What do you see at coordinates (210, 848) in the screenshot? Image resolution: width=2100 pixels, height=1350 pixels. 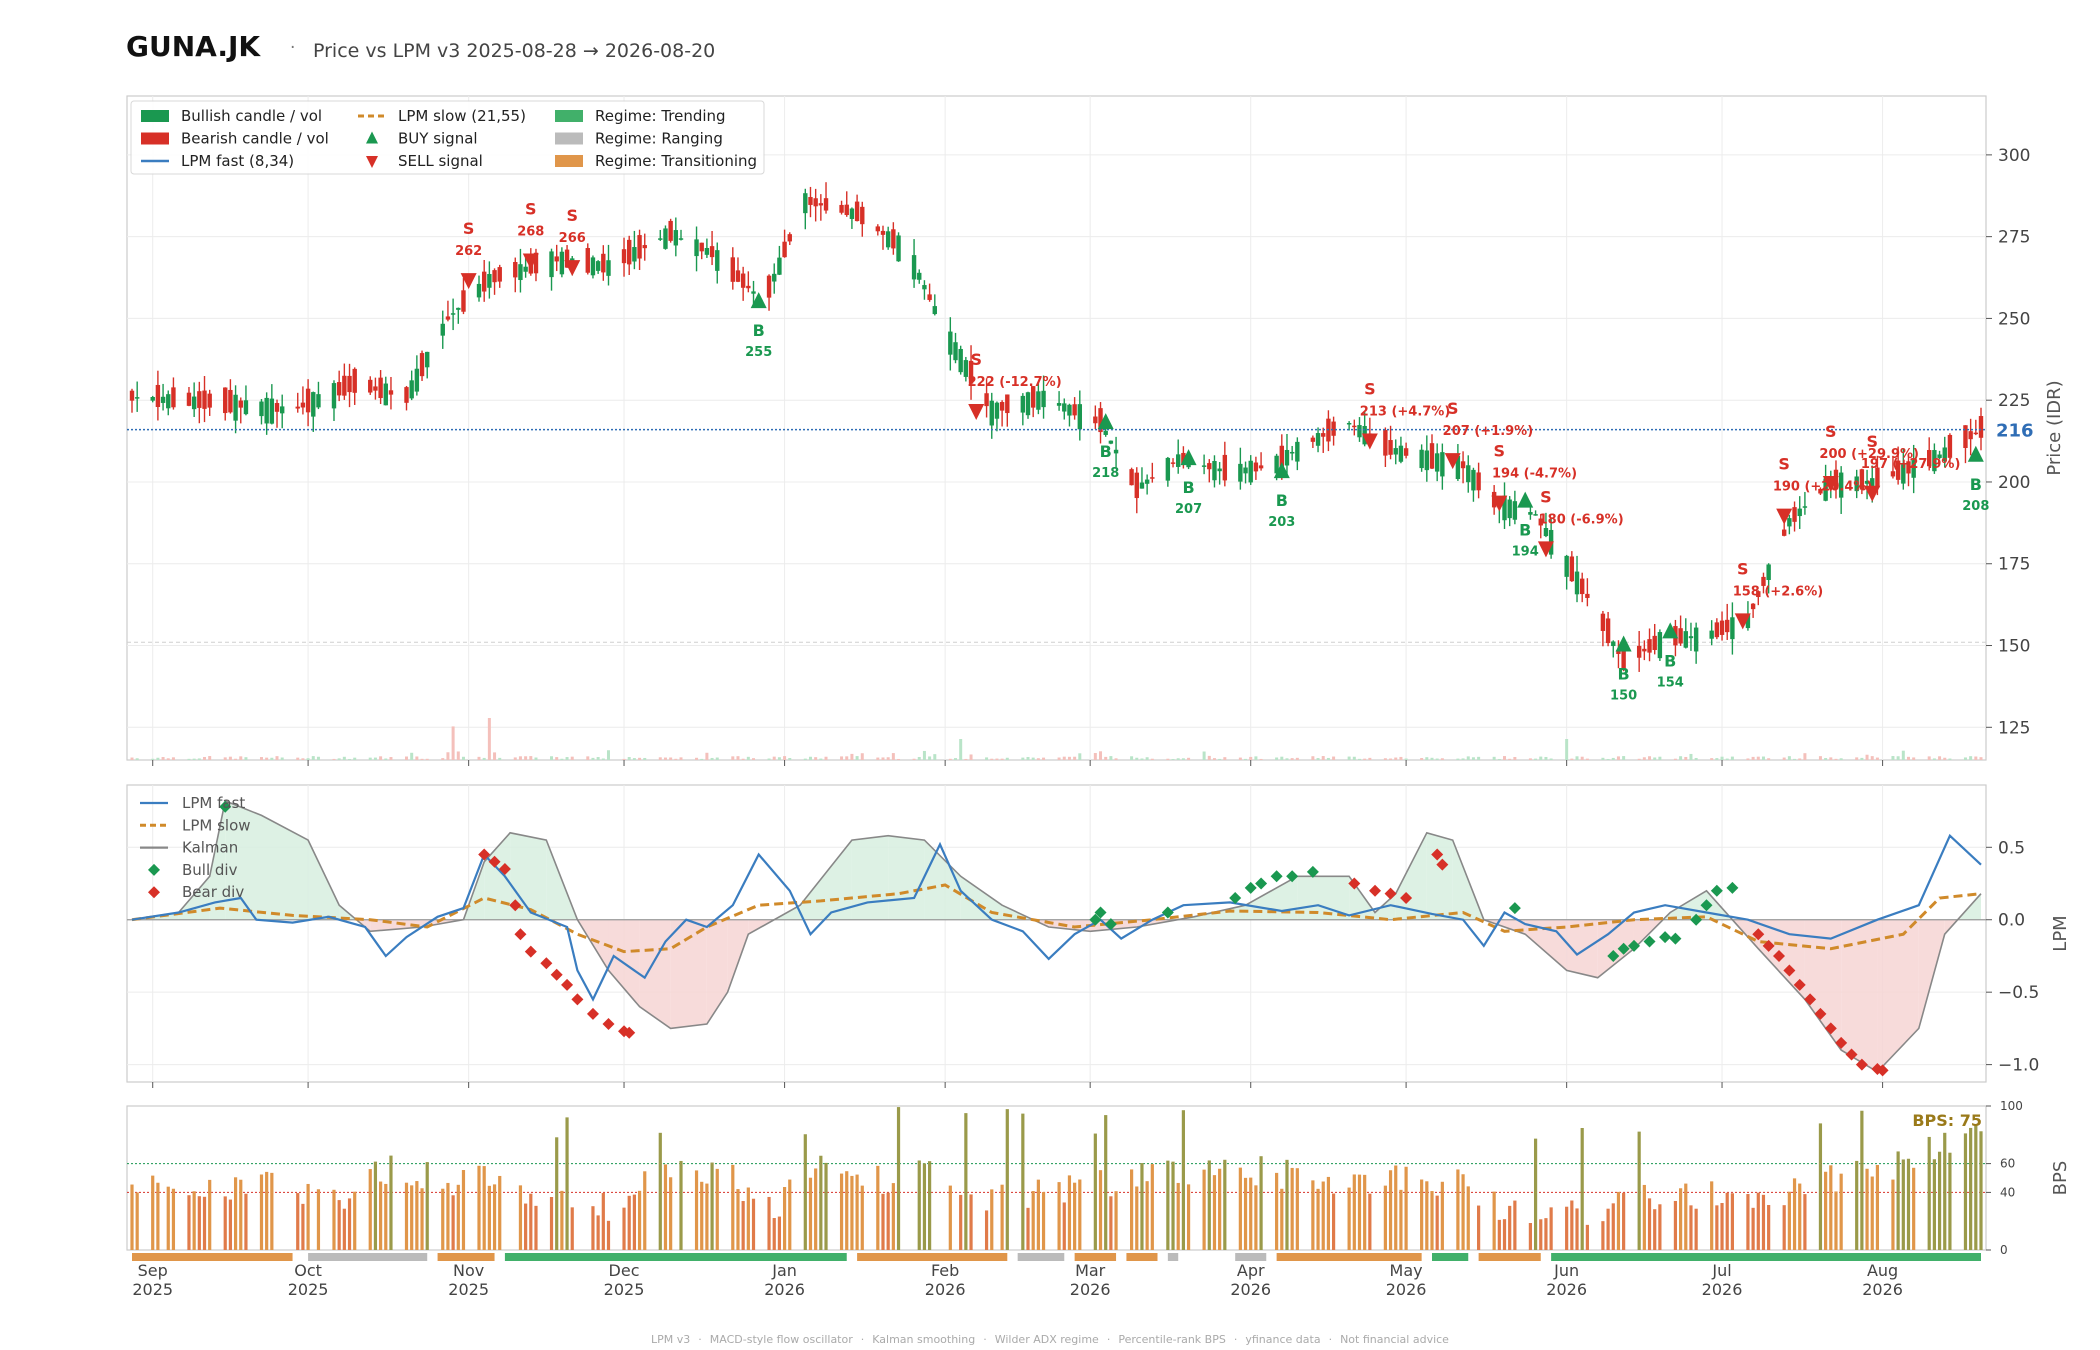 I see `legend-label: Kalman` at bounding box center [210, 848].